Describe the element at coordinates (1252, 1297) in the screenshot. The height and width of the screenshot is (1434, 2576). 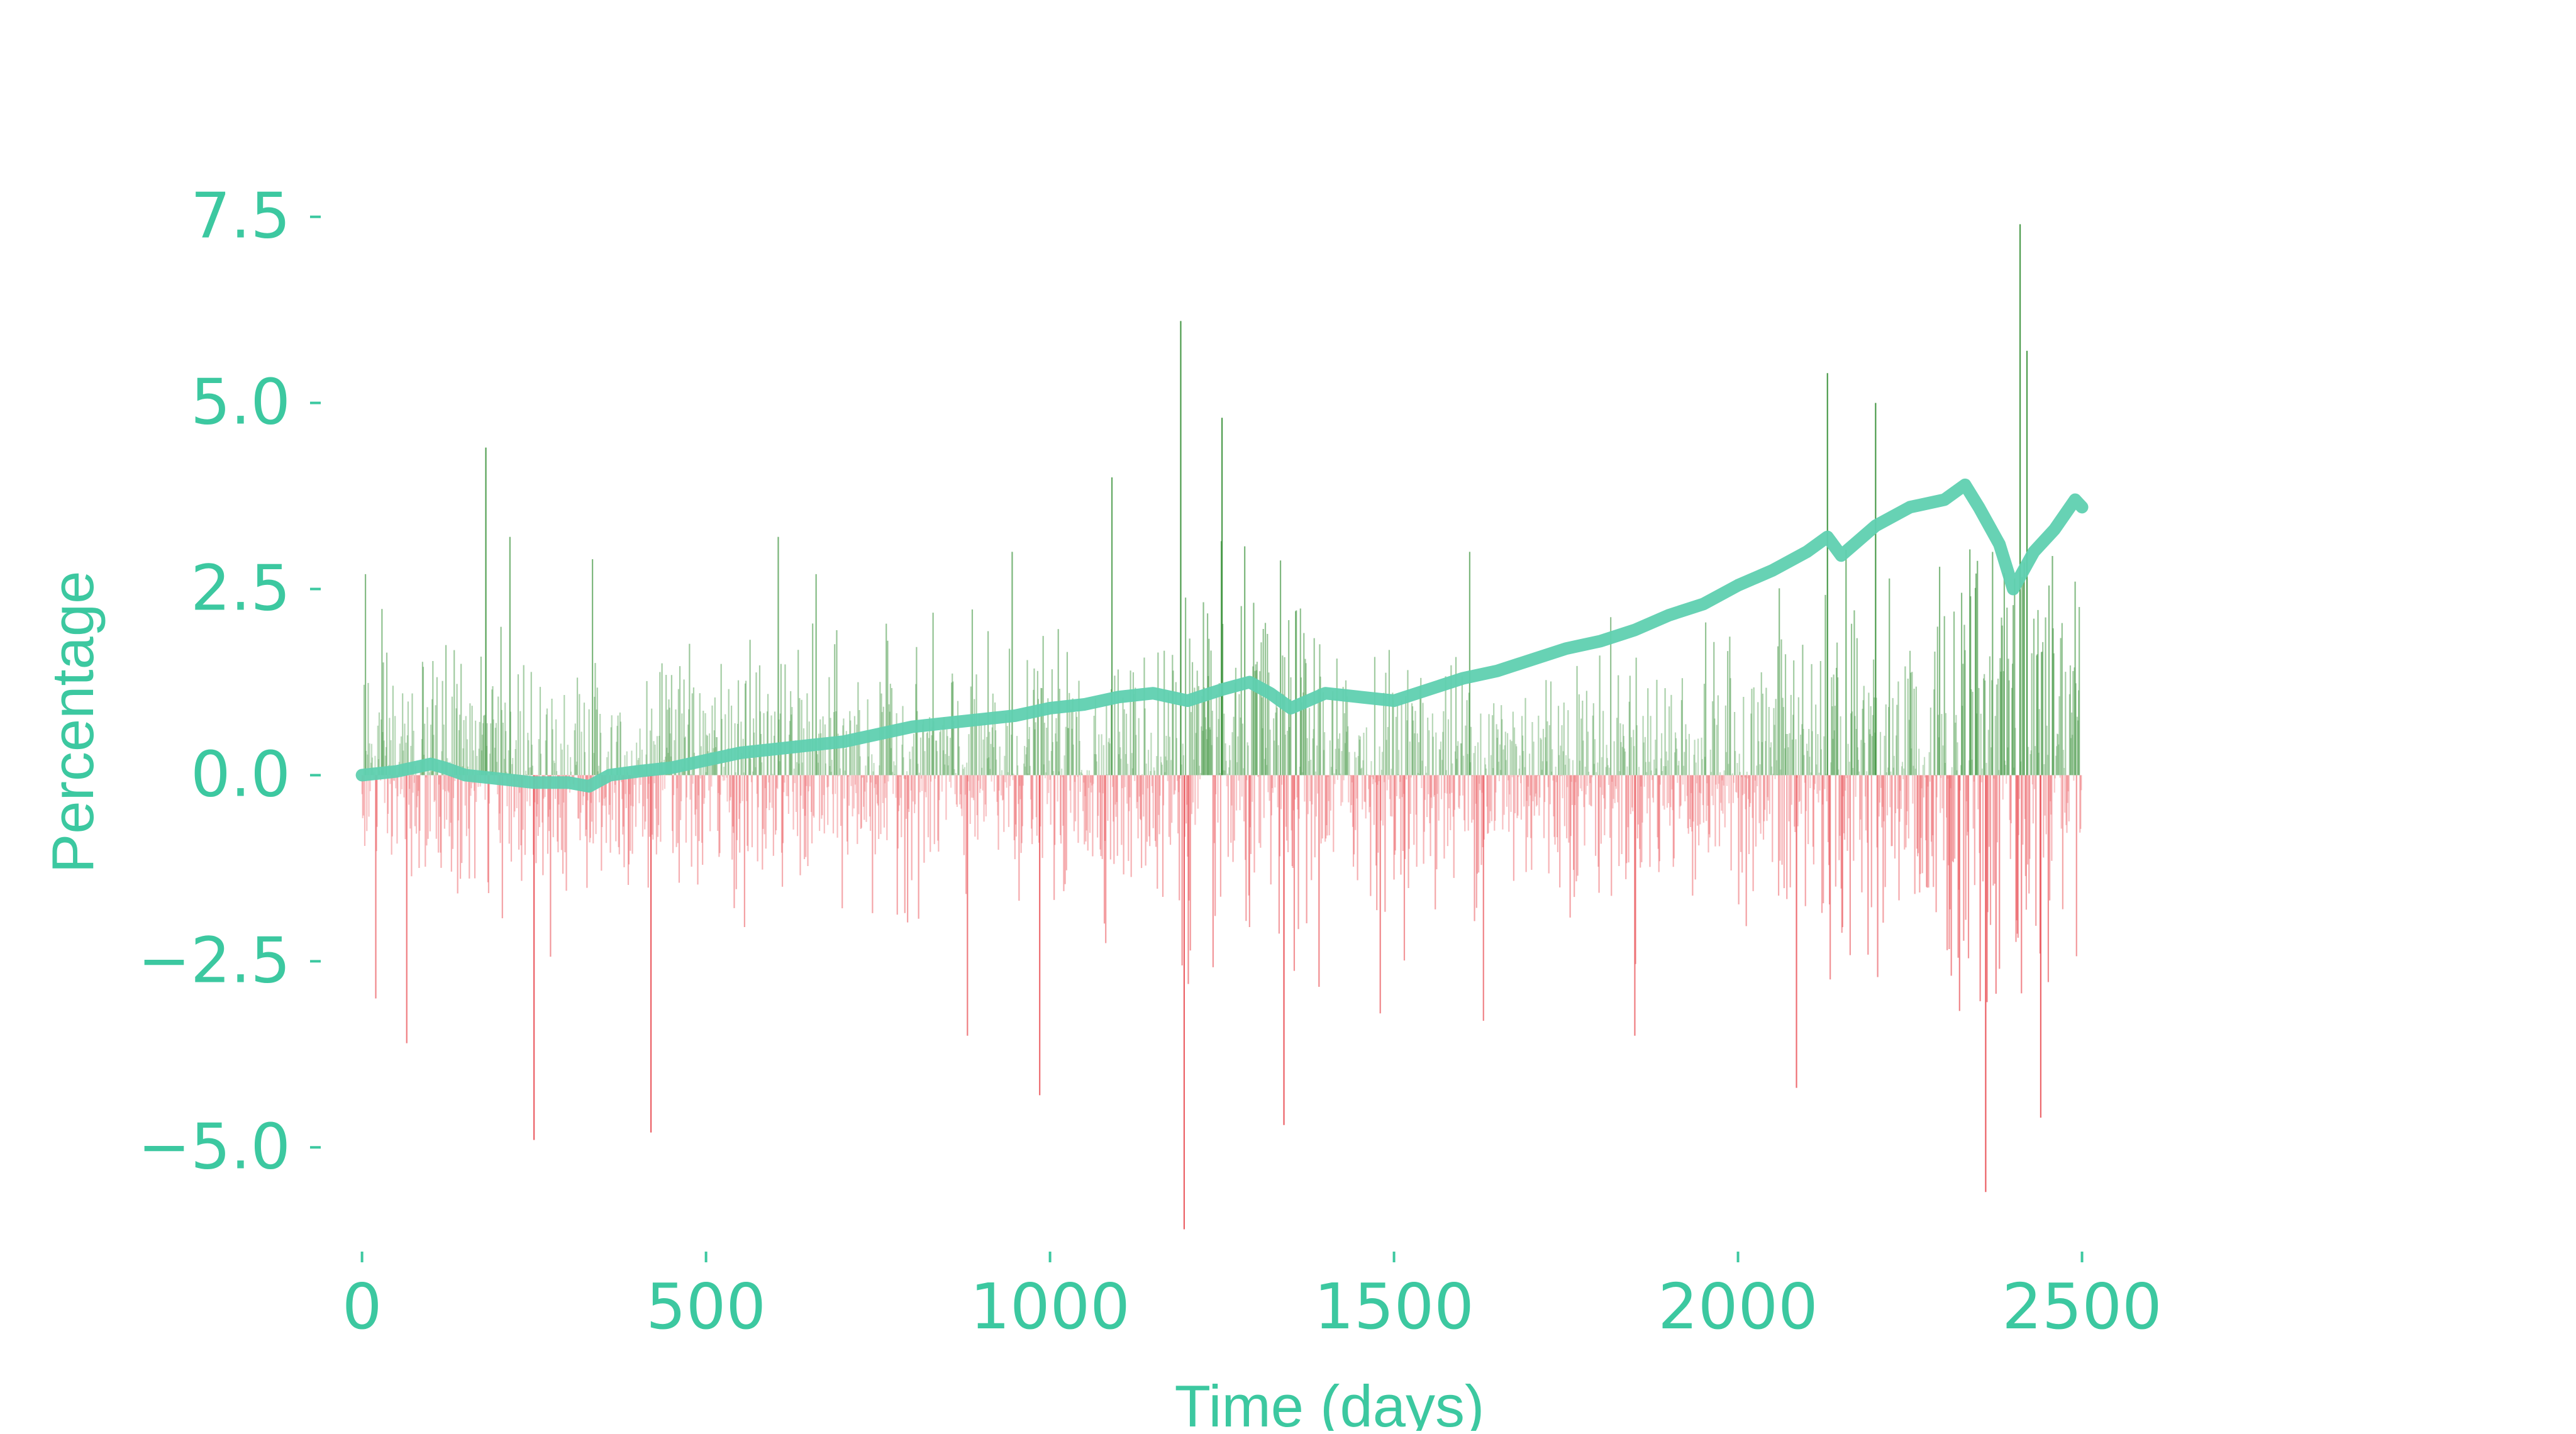
I see `x-axis: 0 500 1000 1500 2000 2500` at that location.